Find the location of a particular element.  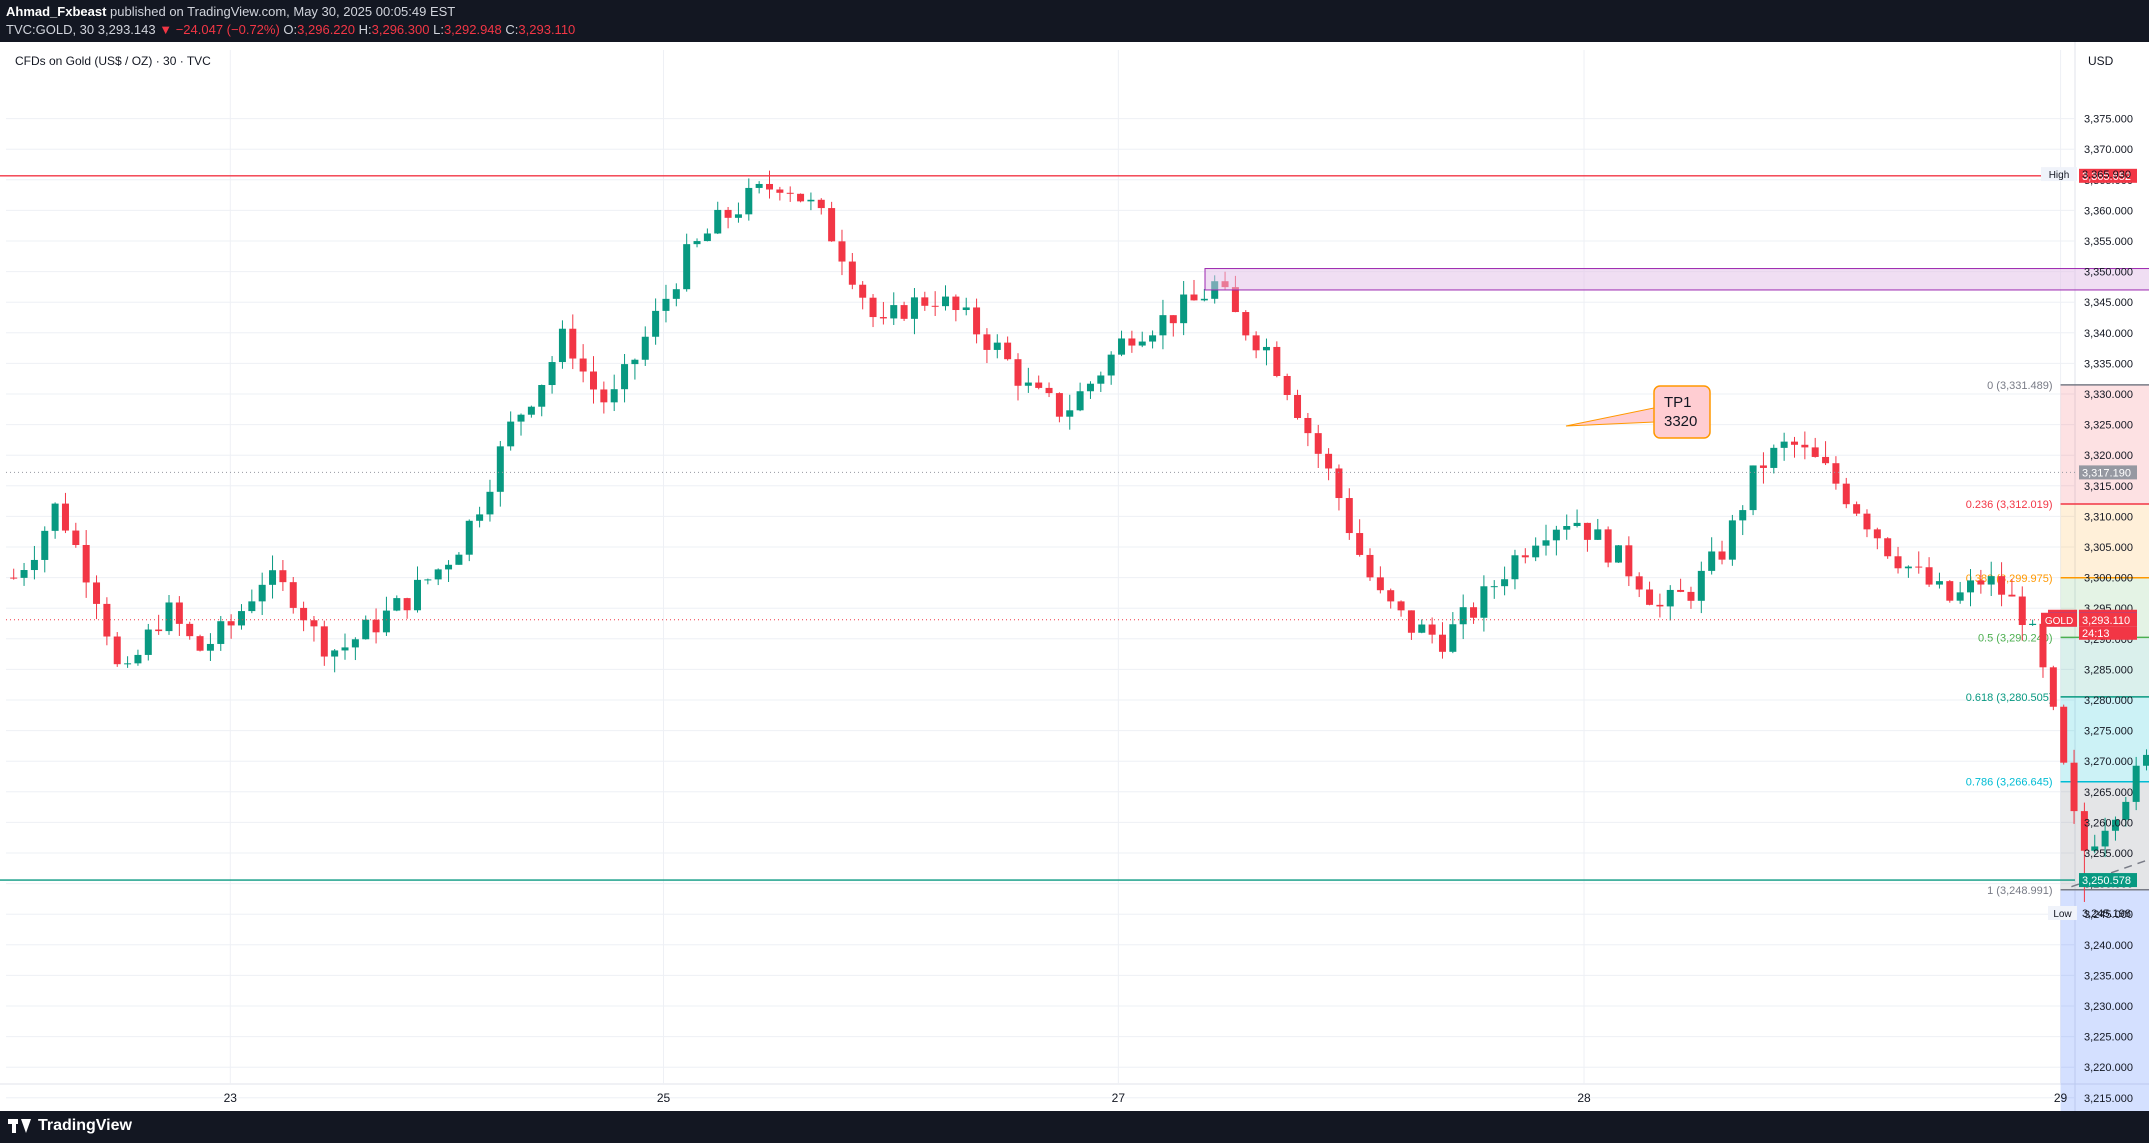

currency-label: USD is located at coordinates (2101, 61).